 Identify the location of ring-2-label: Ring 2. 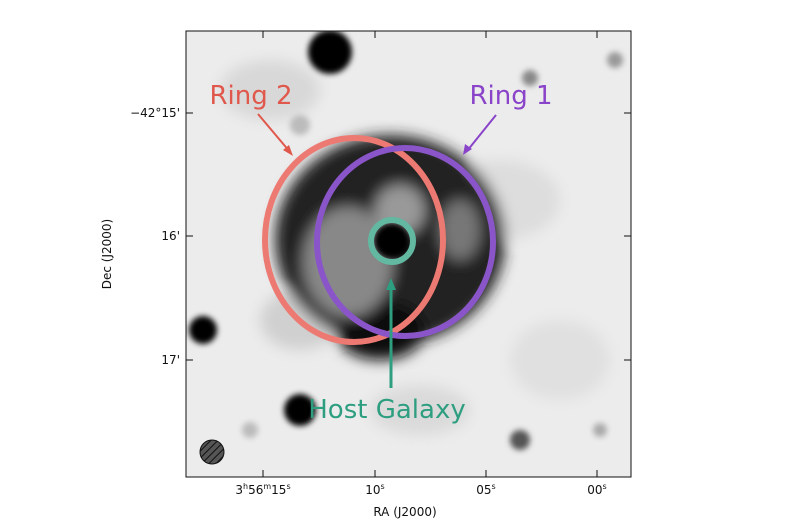
(250, 96).